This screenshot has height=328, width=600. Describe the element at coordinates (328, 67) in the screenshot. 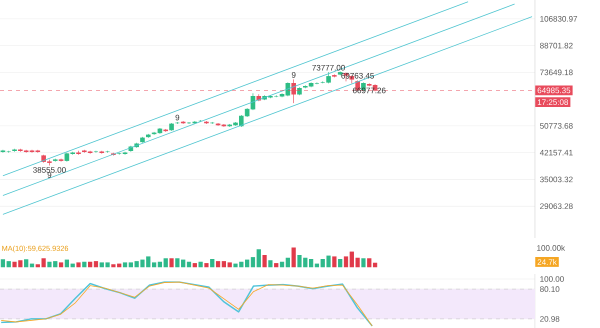

I see `annotation: 73777.00` at that location.